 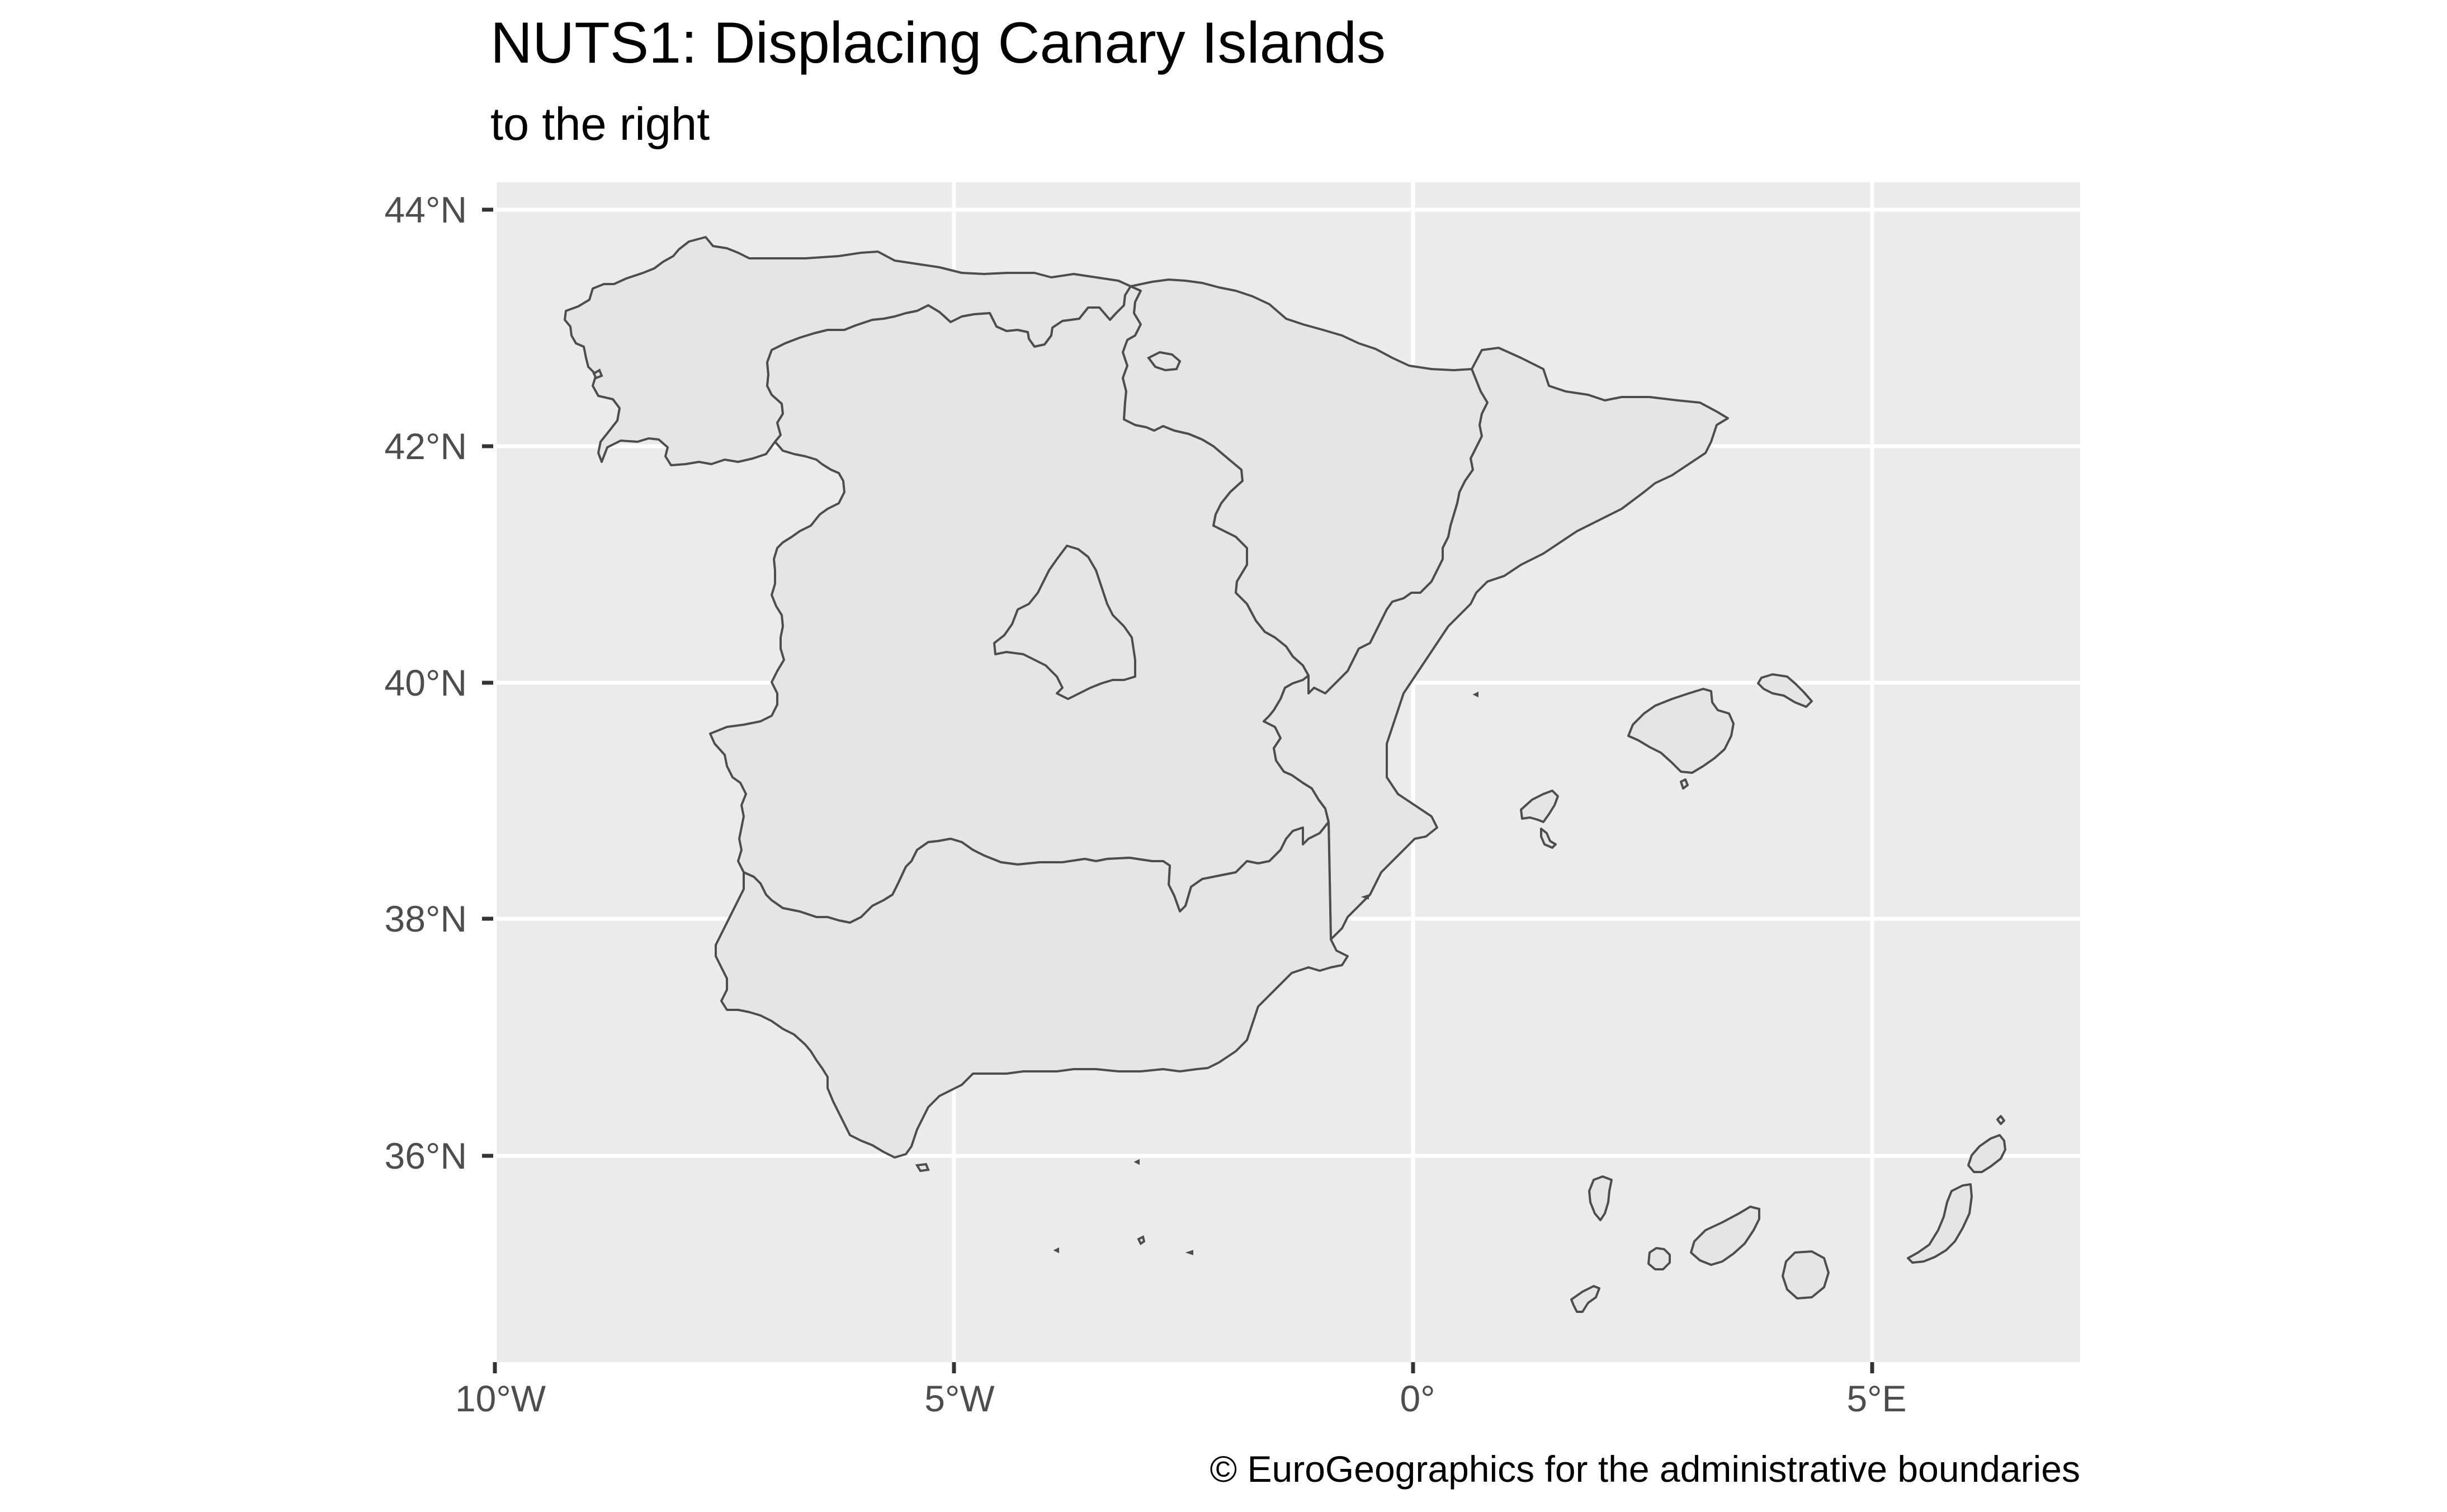 What do you see at coordinates (1032, 990) in the screenshot?
I see `region-south` at bounding box center [1032, 990].